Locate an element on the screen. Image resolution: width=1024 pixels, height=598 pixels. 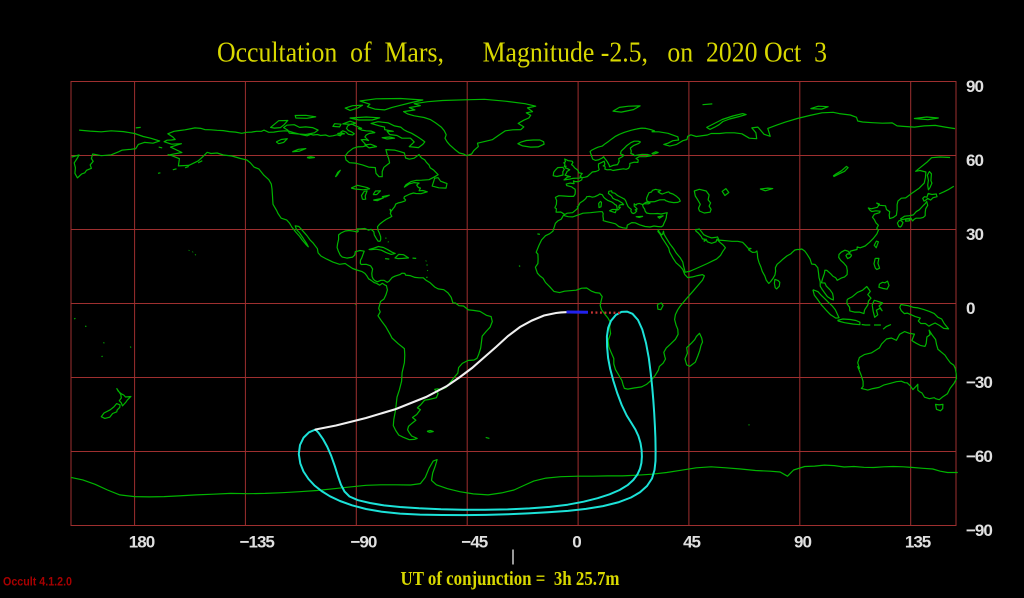
svg-text: 60 is located at coordinates (974, 160).